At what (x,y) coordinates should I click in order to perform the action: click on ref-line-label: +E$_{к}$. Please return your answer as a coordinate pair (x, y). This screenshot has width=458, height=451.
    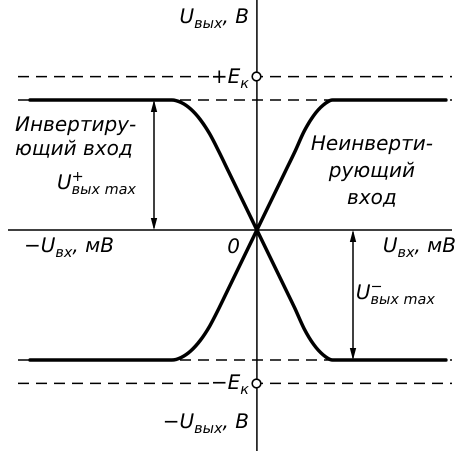
    Looking at the image, I should click on (229, 78).